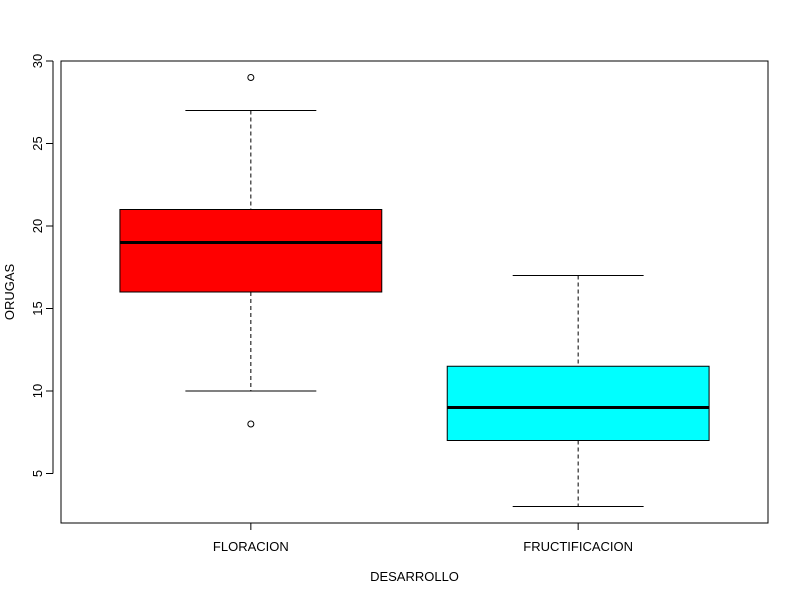  Describe the element at coordinates (37, 143) in the screenshot. I see `y-tick-label: 25` at that location.